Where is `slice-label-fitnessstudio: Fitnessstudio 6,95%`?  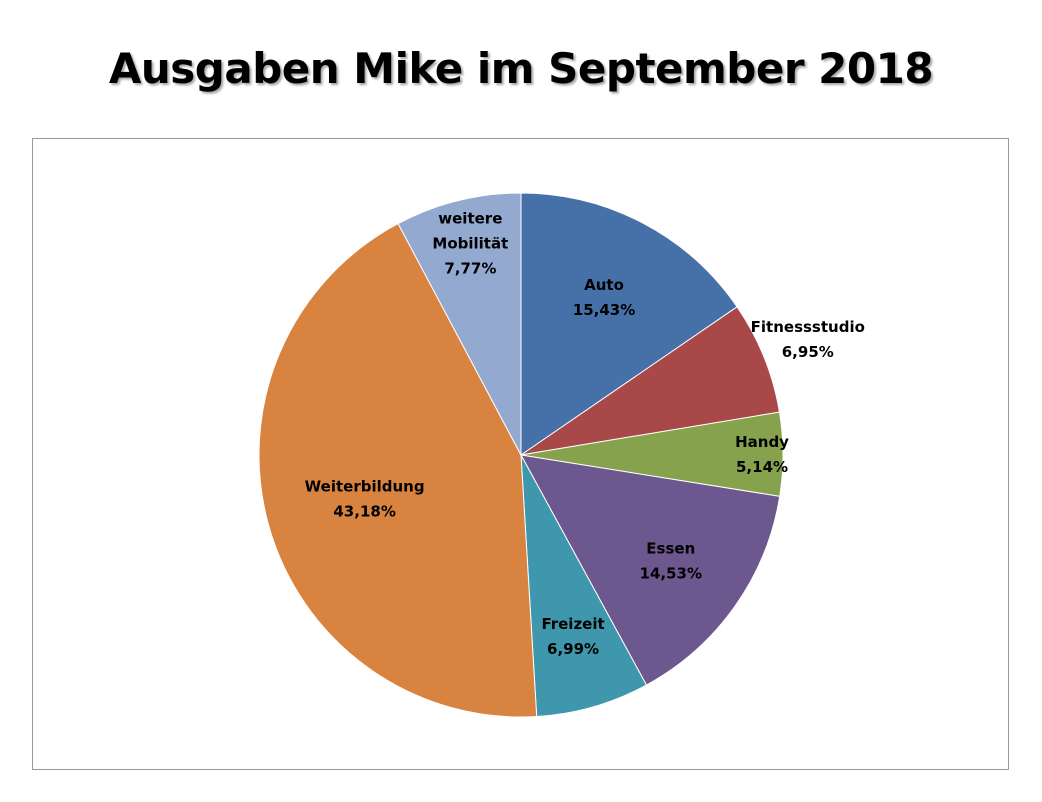 slice-label-fitnessstudio: Fitnessstudio 6,95% is located at coordinates (808, 339).